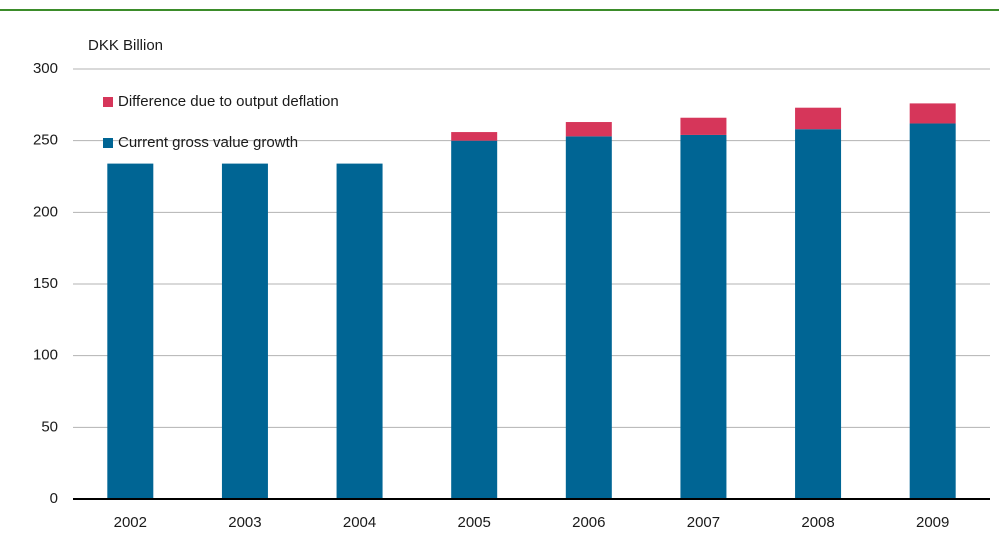  What do you see at coordinates (588, 522) in the screenshot?
I see `x-tick-label: 2006` at bounding box center [588, 522].